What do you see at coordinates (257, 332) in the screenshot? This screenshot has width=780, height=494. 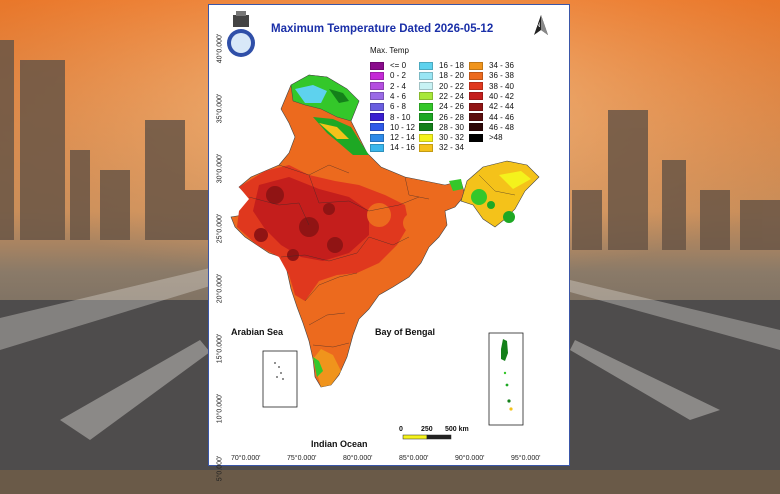 I see `label-arabian-sea: Arabian Sea` at bounding box center [257, 332].